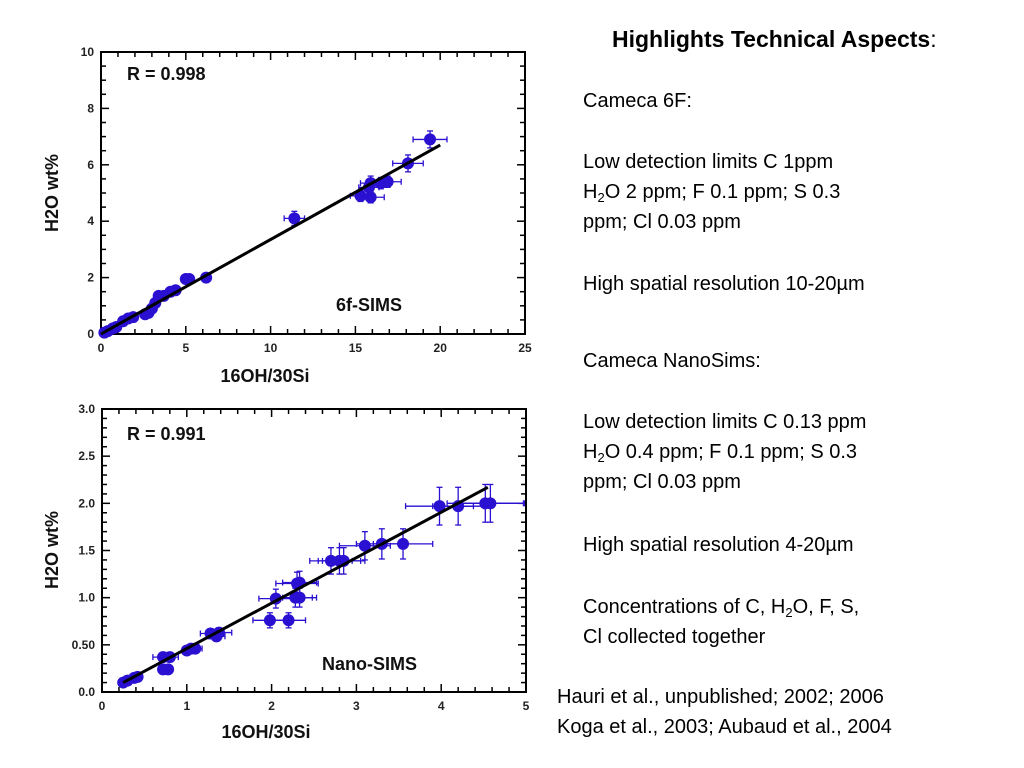 Image resolution: width=1024 pixels, height=768 pixels. What do you see at coordinates (441, 706) in the screenshot?
I see `x-tick-label: 4` at bounding box center [441, 706].